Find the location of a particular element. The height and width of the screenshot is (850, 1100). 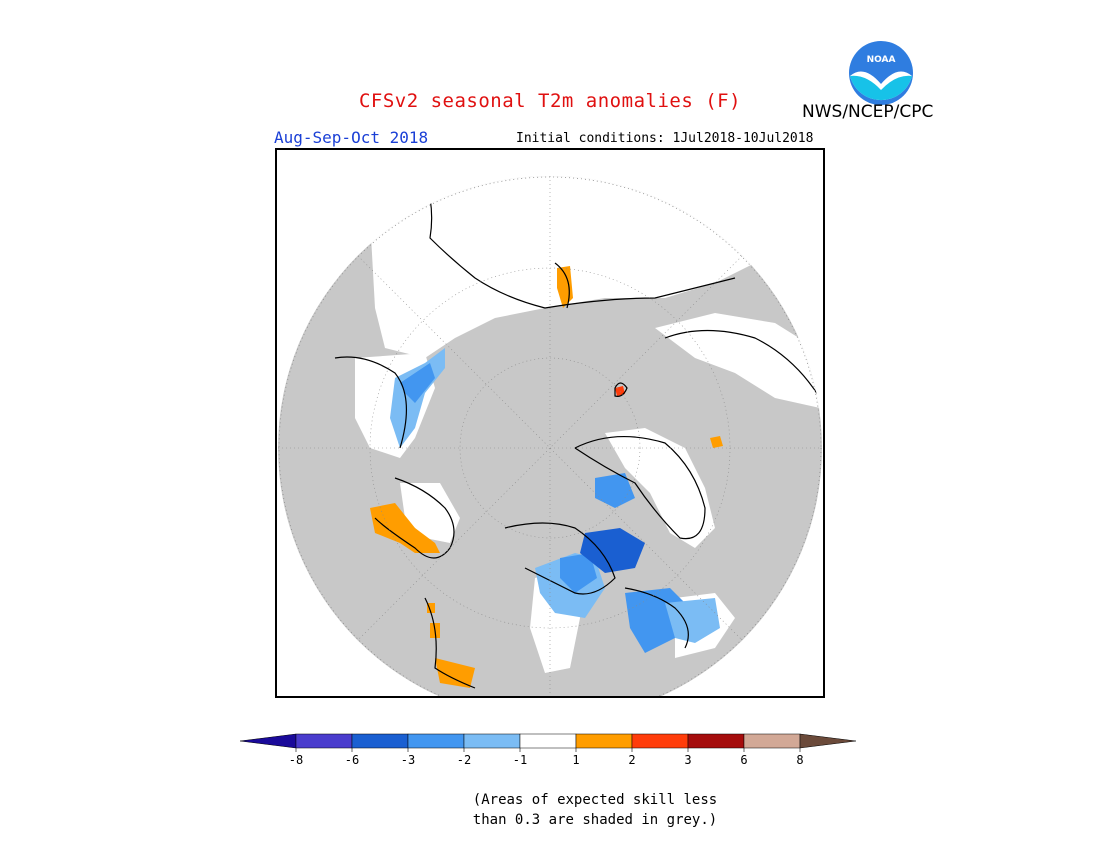

initial-conditions-label: Initial conditions: 1Jul2018-10Jul2018 is located at coordinates (665, 138).